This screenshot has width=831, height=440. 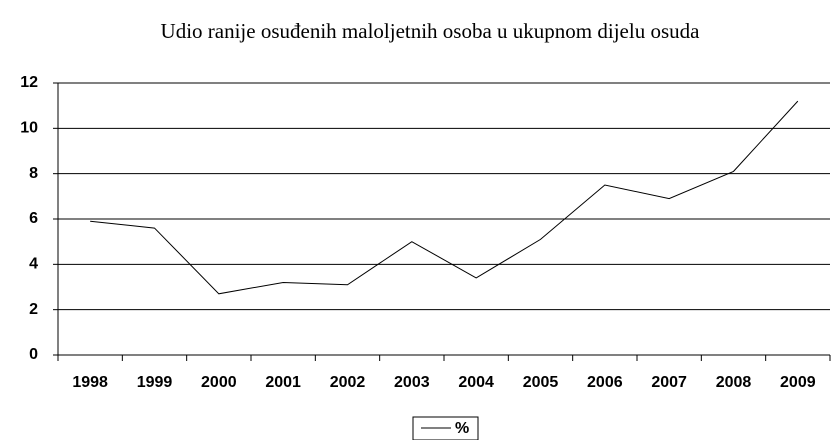 What do you see at coordinates (798, 382) in the screenshot?
I see `x-tick-label: 2009` at bounding box center [798, 382].